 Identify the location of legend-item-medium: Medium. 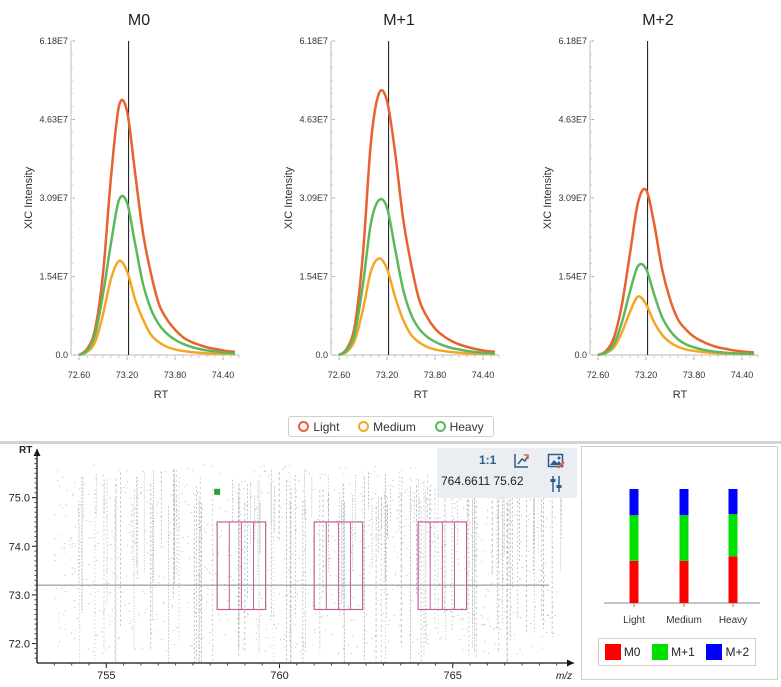
(387, 427).